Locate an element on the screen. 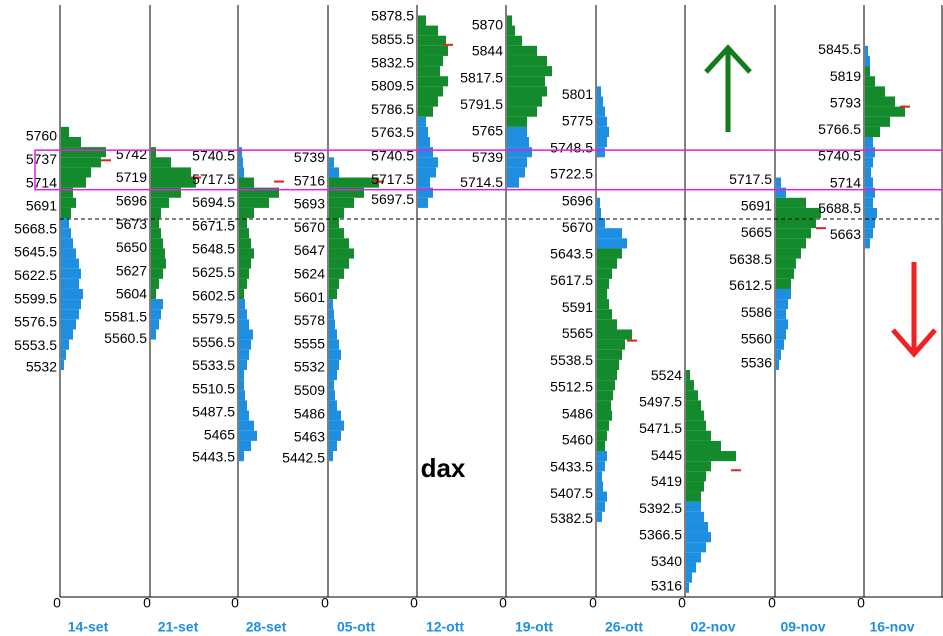  price-label: 5471.5 is located at coordinates (660, 428).